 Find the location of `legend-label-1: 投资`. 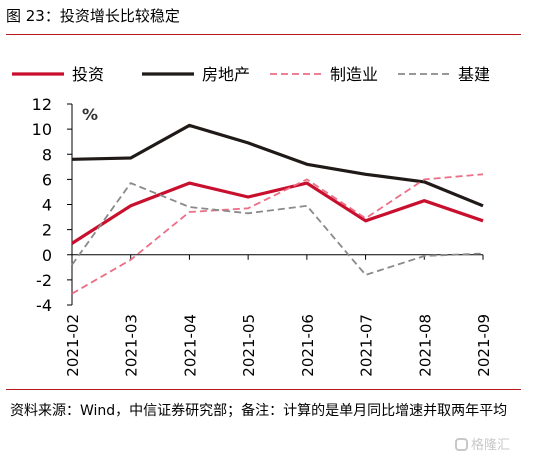

legend-label-1: 投资 is located at coordinates (88, 74).